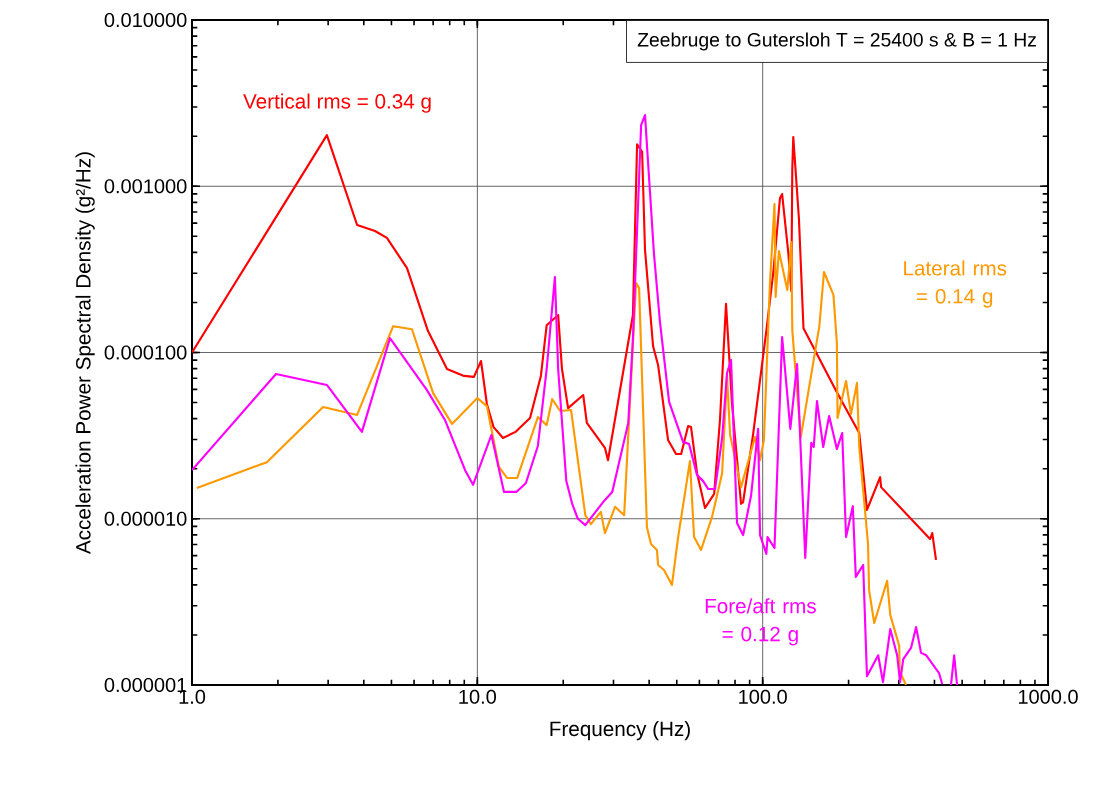 The image size is (1098, 791). What do you see at coordinates (955, 284) in the screenshot?
I see `text: Lateral rms = 0.14 g` at bounding box center [955, 284].